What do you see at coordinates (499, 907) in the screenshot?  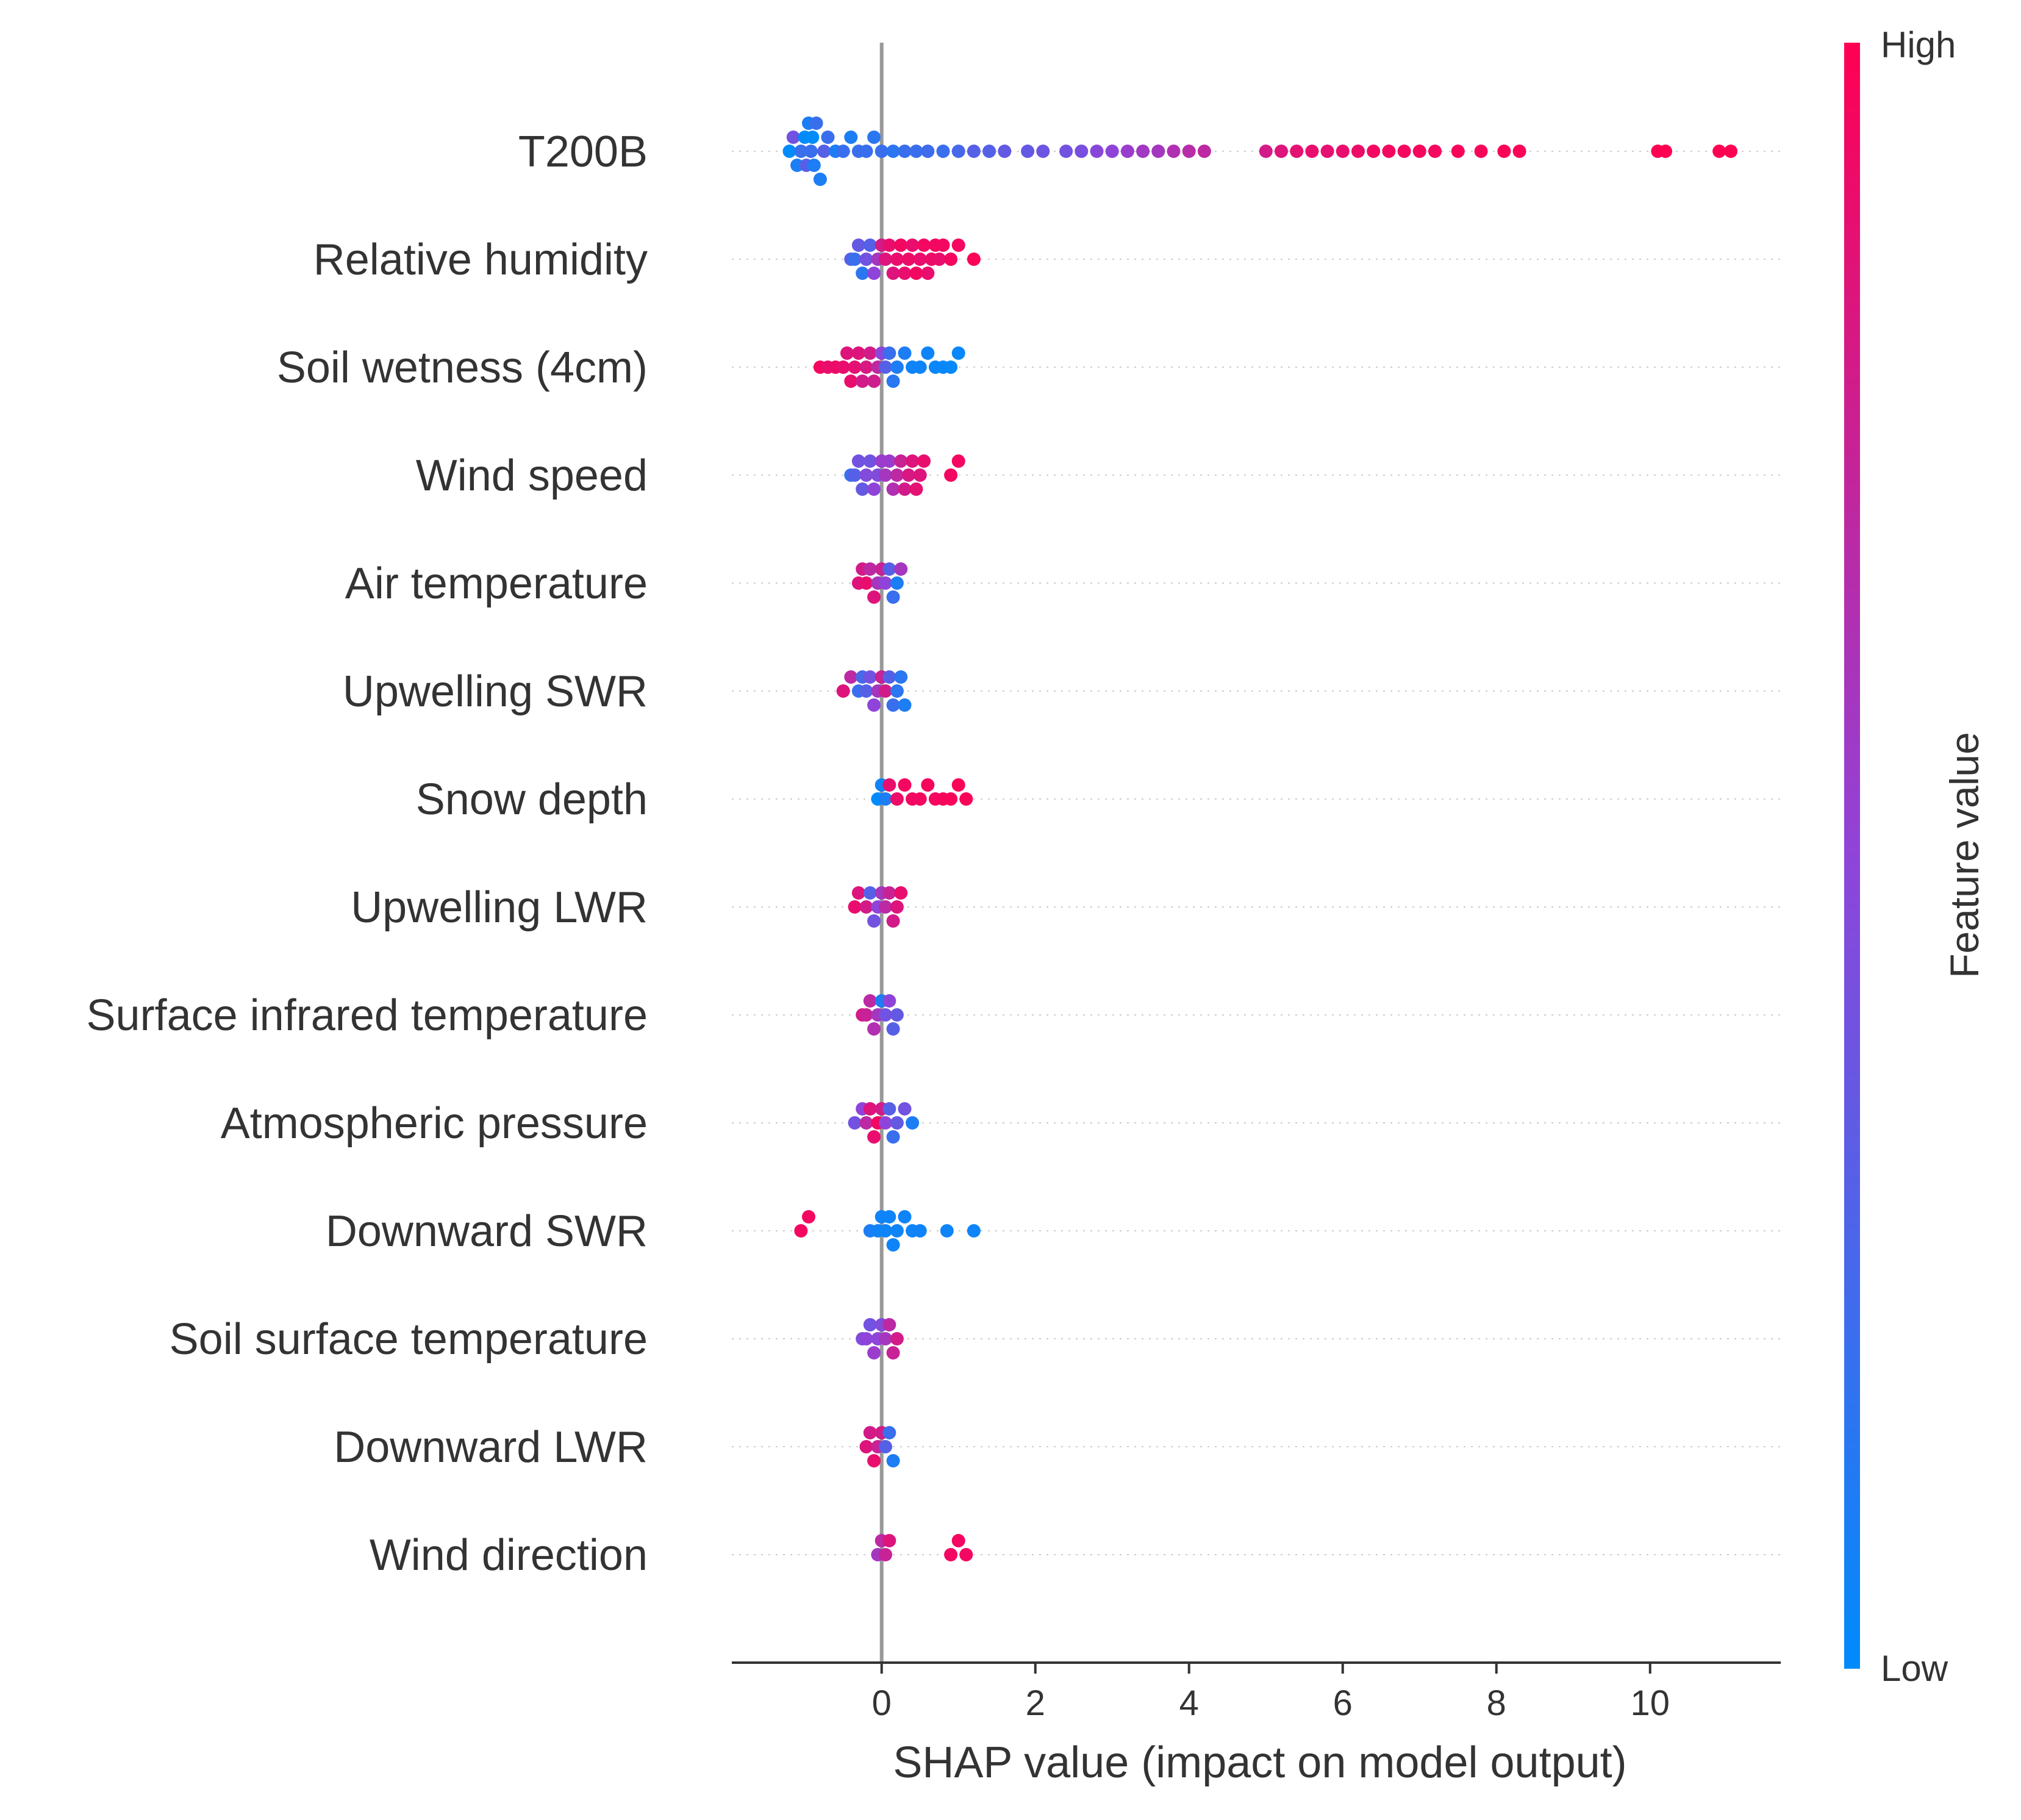 I see `feature-label: Upwelling LWR` at bounding box center [499, 907].